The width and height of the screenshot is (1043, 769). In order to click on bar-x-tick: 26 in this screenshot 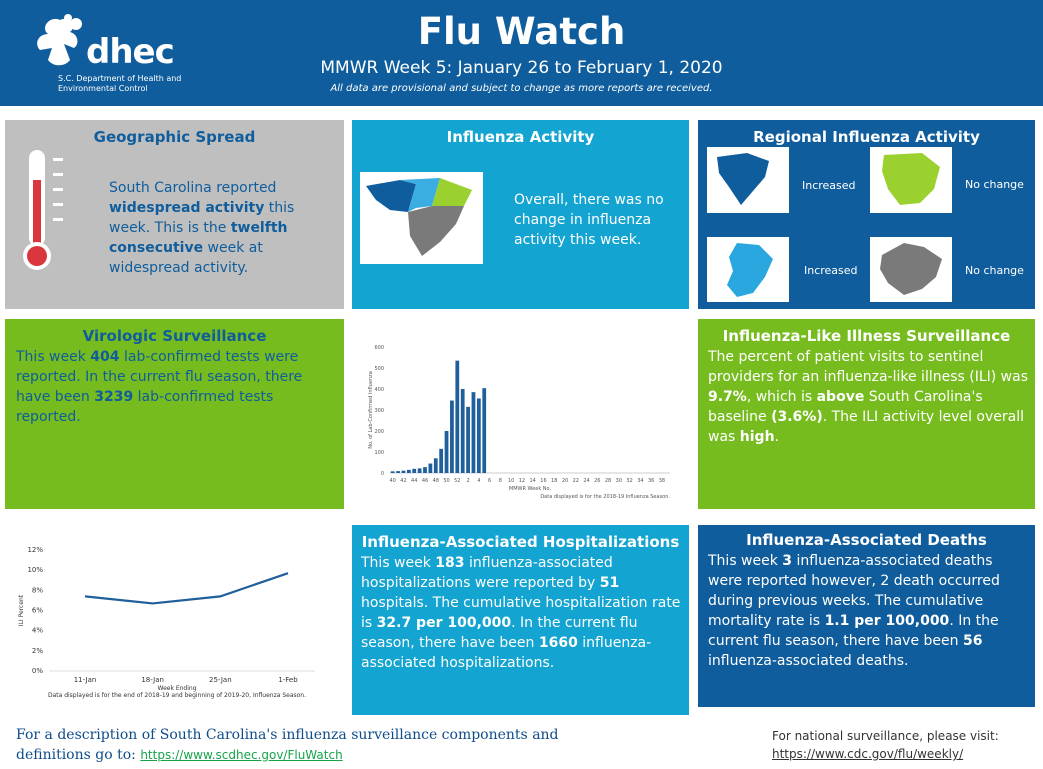, I will do `click(597, 481)`.